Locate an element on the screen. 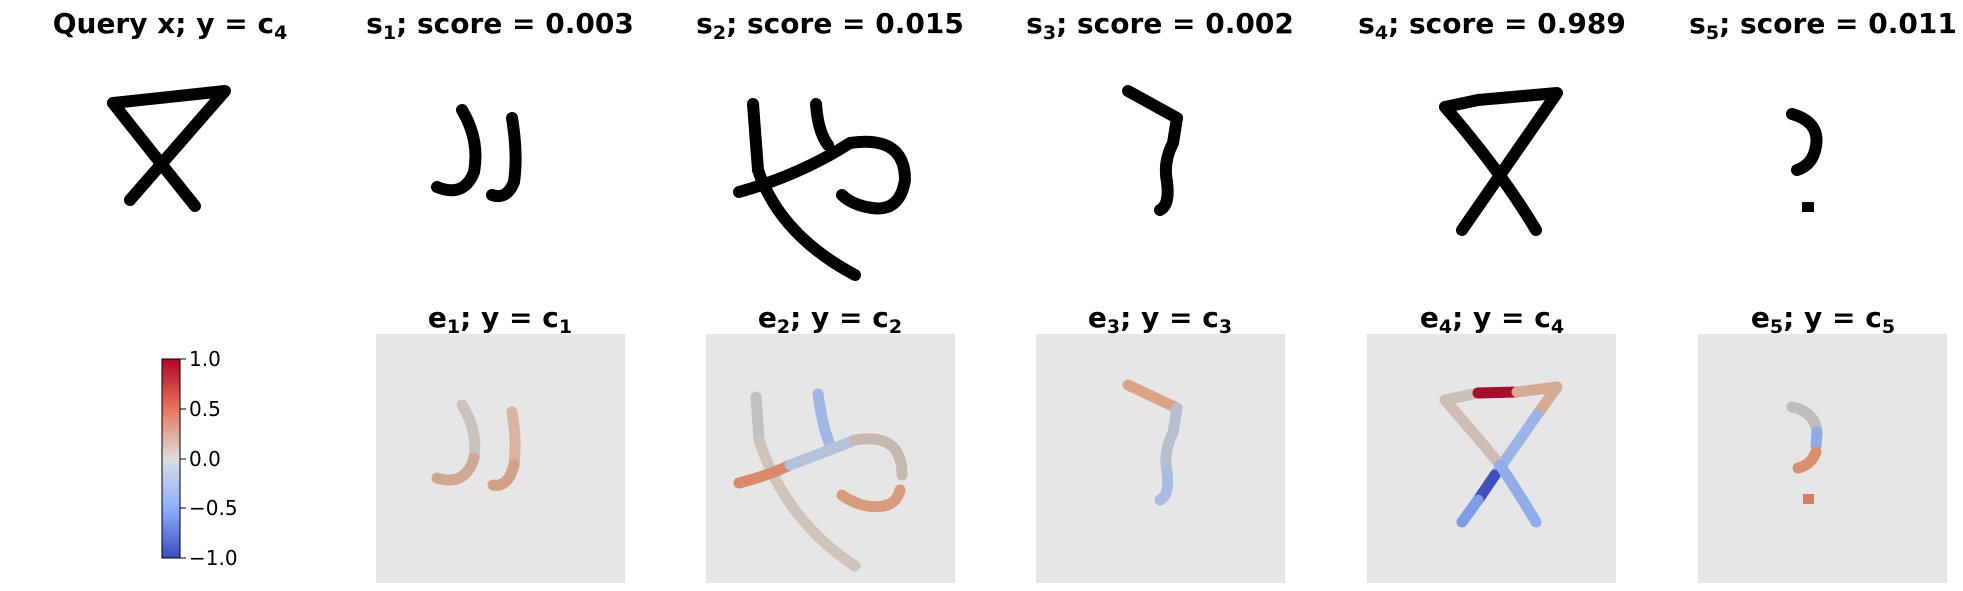  colorbar-tick-label: 1.0 is located at coordinates (205, 359).